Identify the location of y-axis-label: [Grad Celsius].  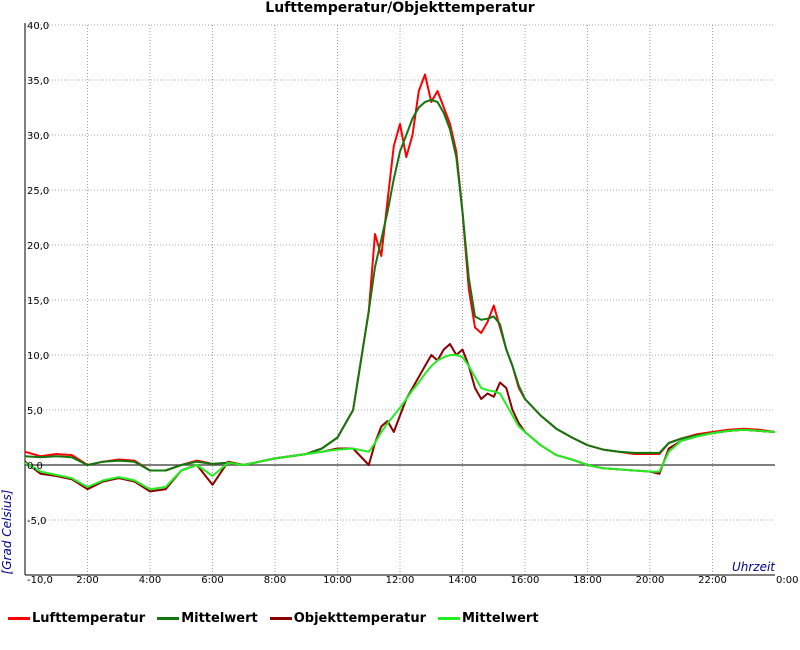
(7, 531).